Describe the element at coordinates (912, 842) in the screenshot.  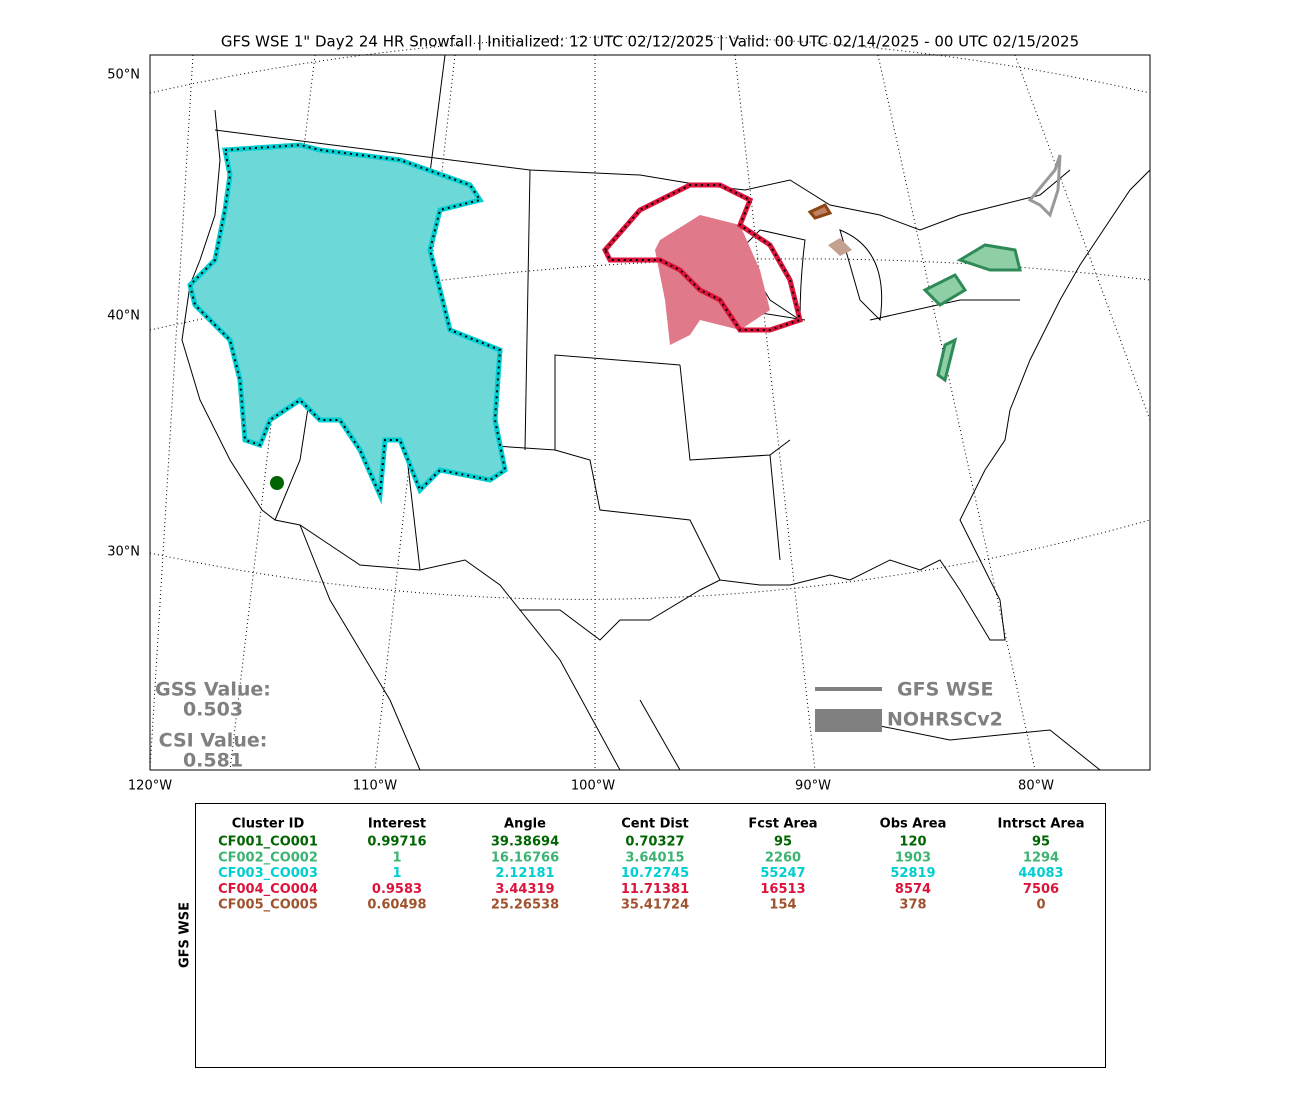
I see `table-cell: 120` at that location.